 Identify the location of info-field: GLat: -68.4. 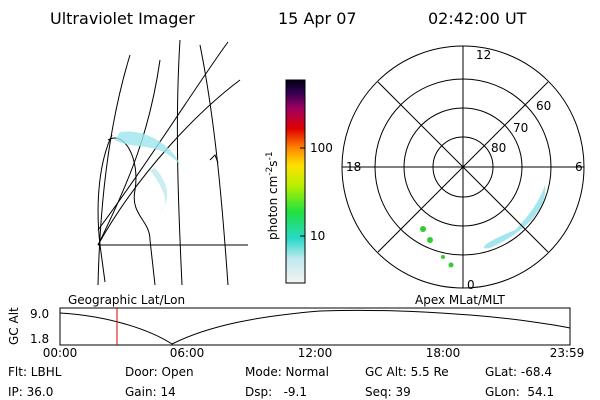
(518, 372).